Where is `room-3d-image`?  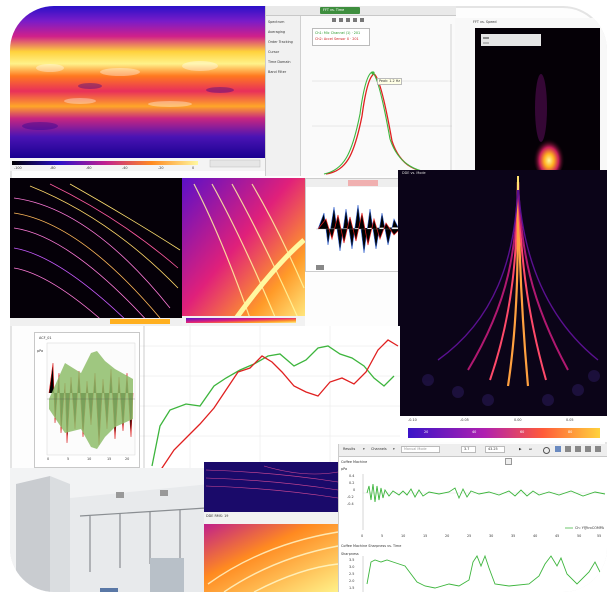
room-3d-image is located at coordinates (110, 530).